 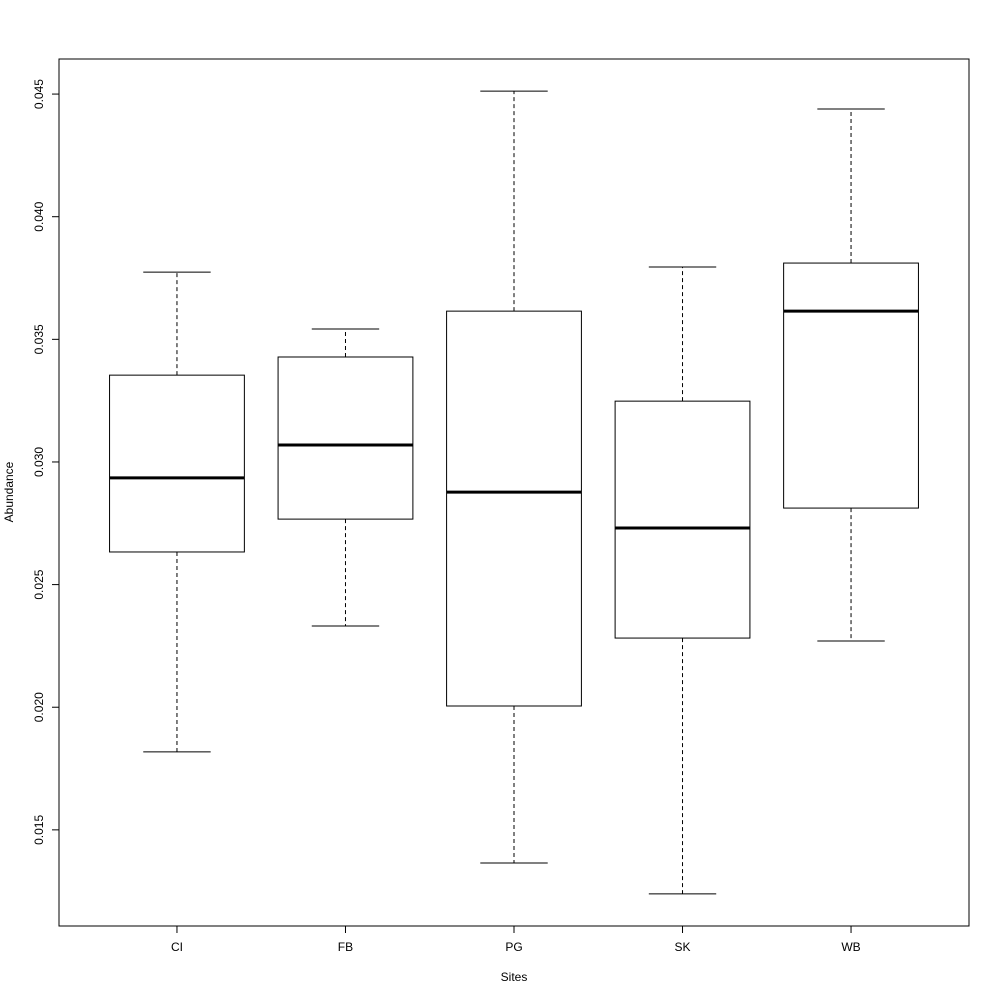 What do you see at coordinates (39, 707) in the screenshot?
I see `y-tick-label: 0.020` at bounding box center [39, 707].